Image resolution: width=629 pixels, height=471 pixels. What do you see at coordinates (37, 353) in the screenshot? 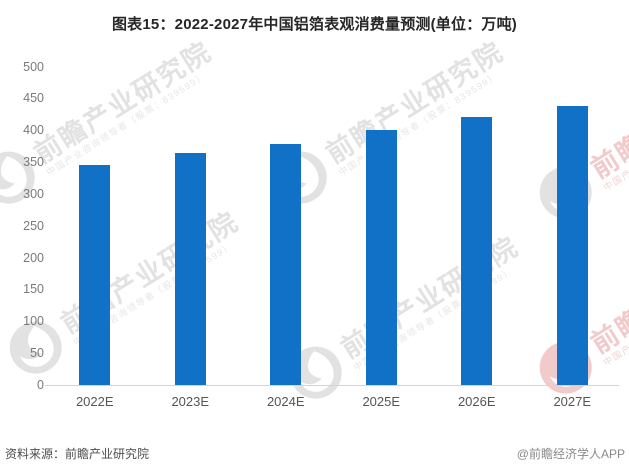
I see `y-axis-tick-label: 50` at bounding box center [37, 353].